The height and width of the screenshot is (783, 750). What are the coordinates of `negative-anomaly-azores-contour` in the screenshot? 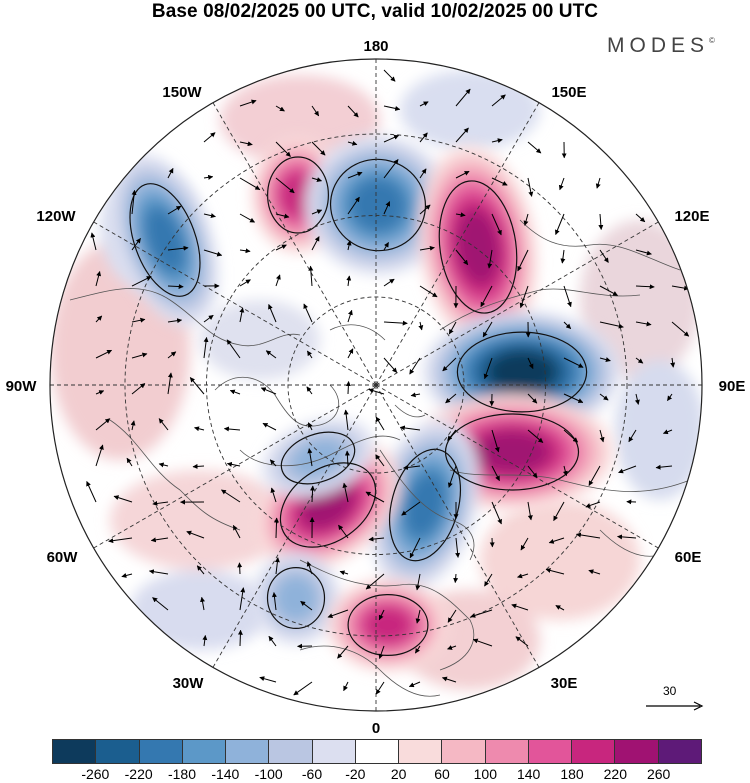 It's located at (296, 597).